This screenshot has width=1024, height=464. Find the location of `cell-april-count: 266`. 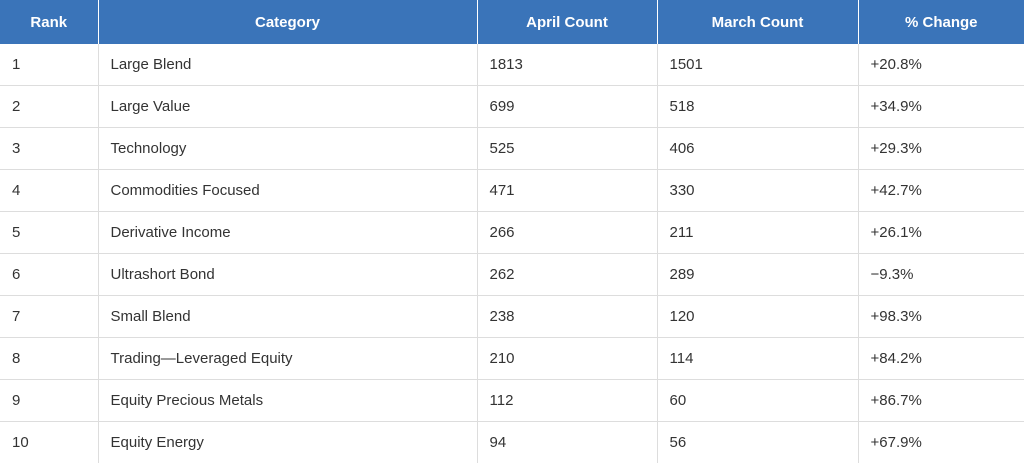

cell-april-count: 266 is located at coordinates (567, 232).